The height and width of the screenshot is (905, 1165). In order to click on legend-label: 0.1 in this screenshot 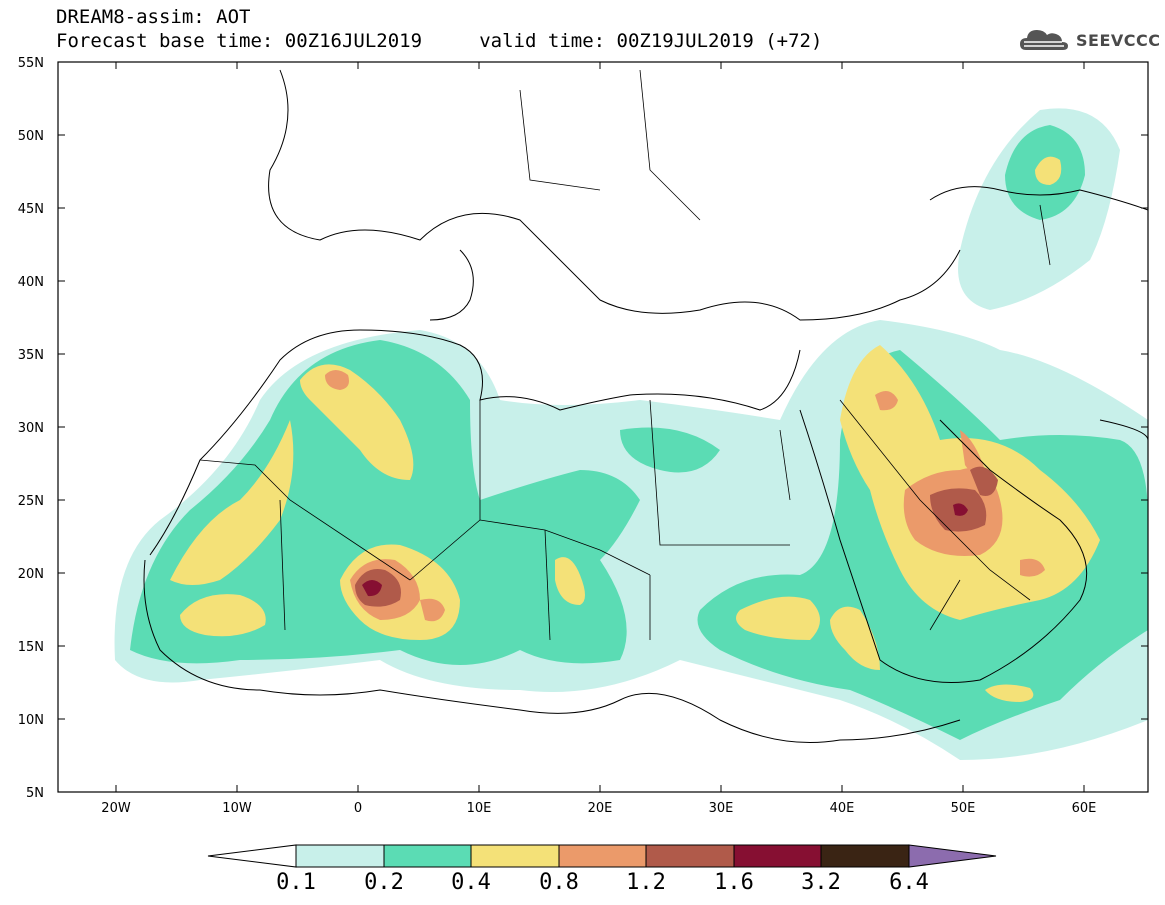, I will do `click(296, 882)`.